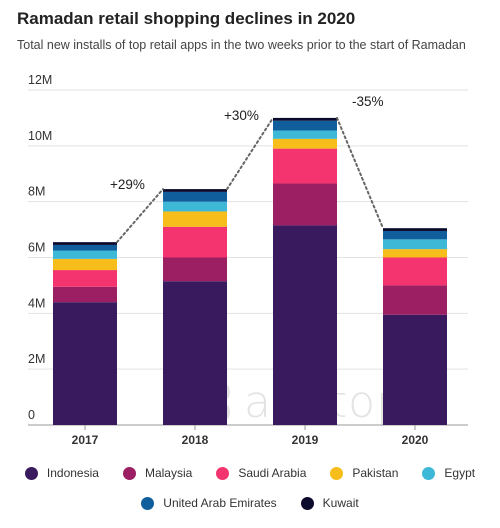 The height and width of the screenshot is (528, 500). I want to click on y-tick-label: 2M, so click(36, 359).